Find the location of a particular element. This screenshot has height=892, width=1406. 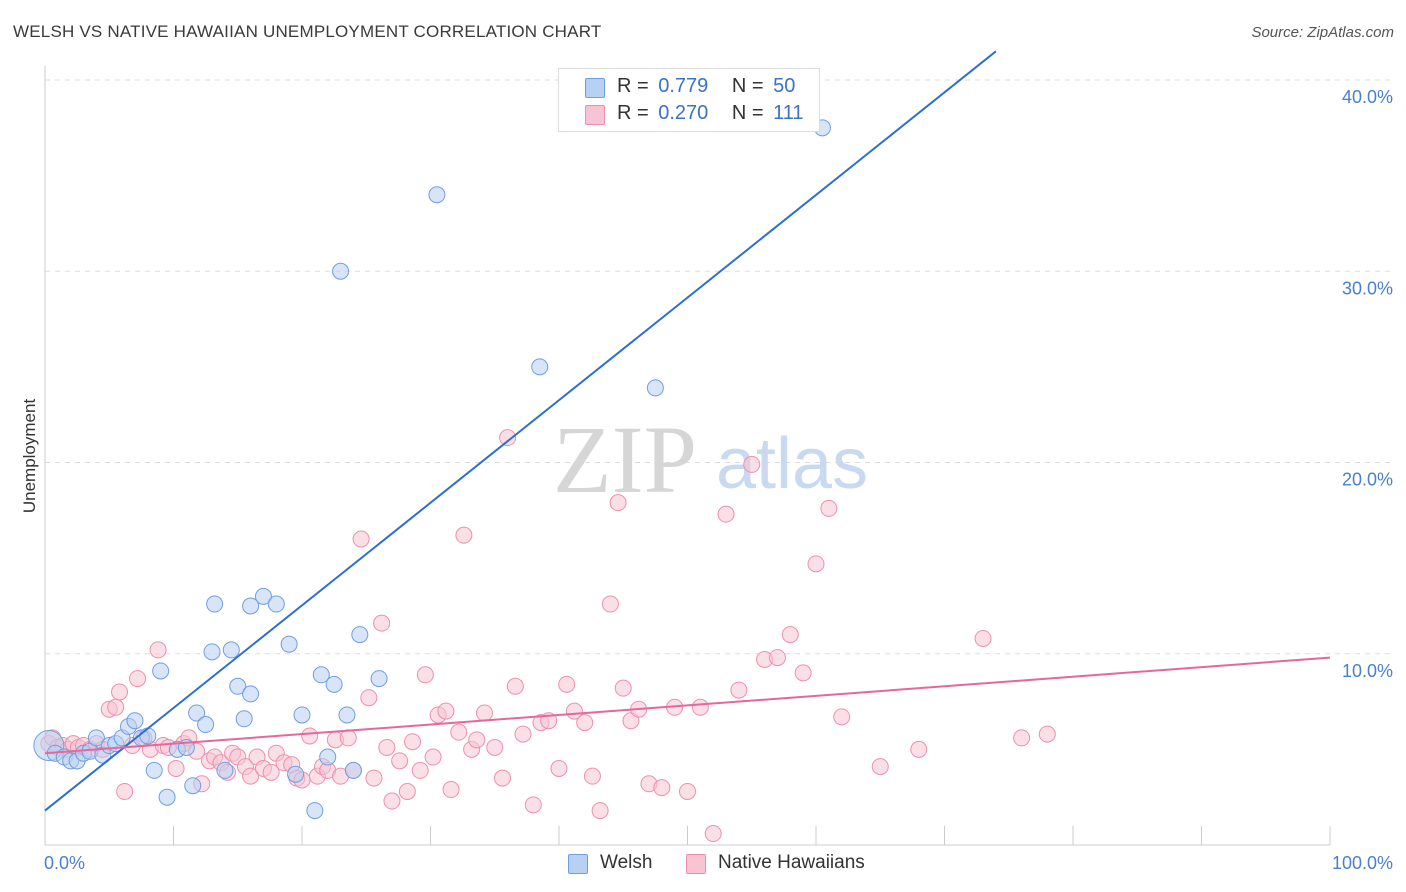

legend-r-value-hawaiian: 0.270 is located at coordinates (683, 113).